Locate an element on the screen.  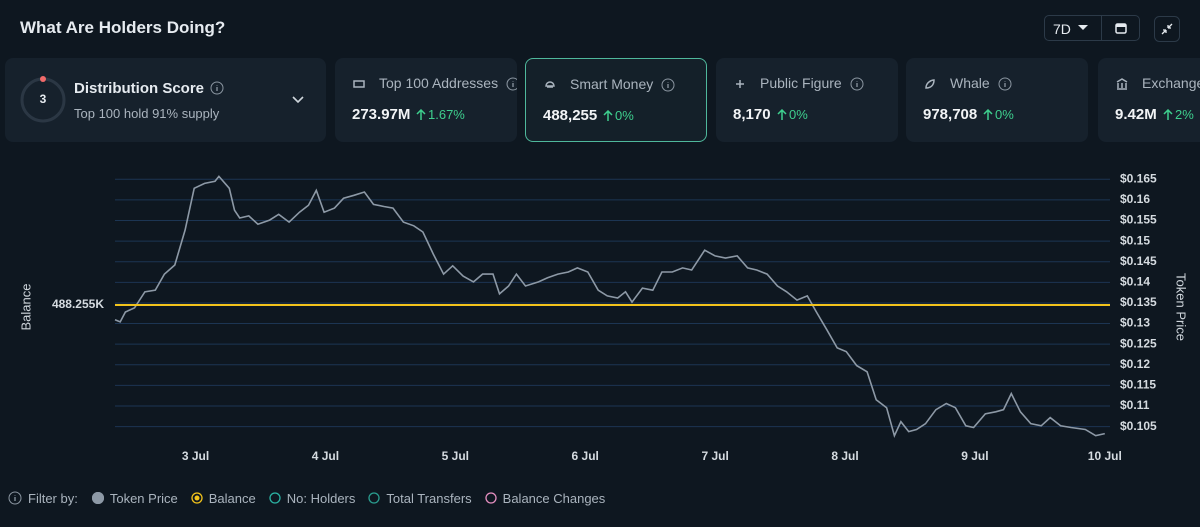
card-label: Exchanges is located at coordinates (1171, 83).